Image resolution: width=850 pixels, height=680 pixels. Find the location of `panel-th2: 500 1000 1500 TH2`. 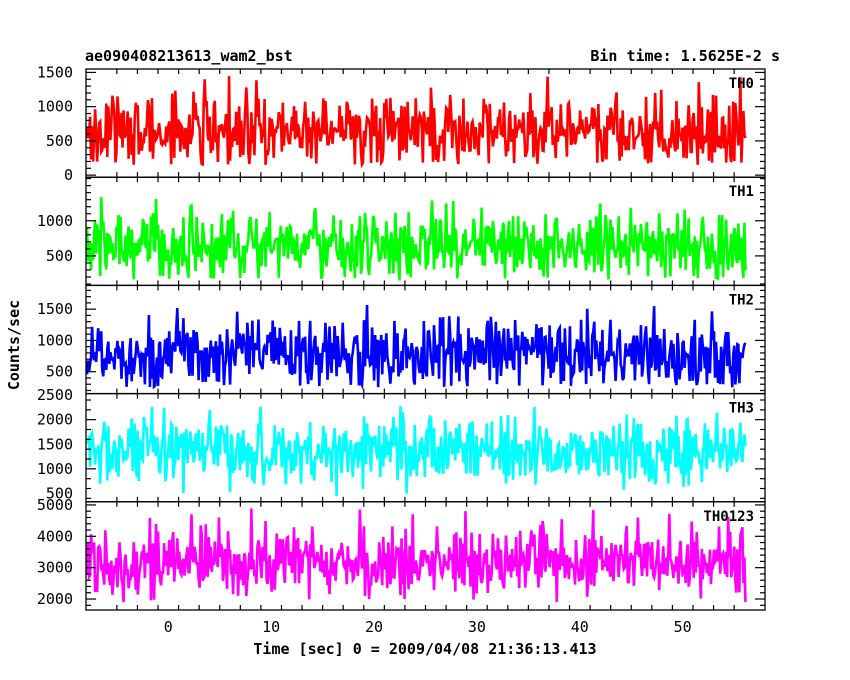

panel-th2: 500 1000 1500 TH2 is located at coordinates (401, 339).